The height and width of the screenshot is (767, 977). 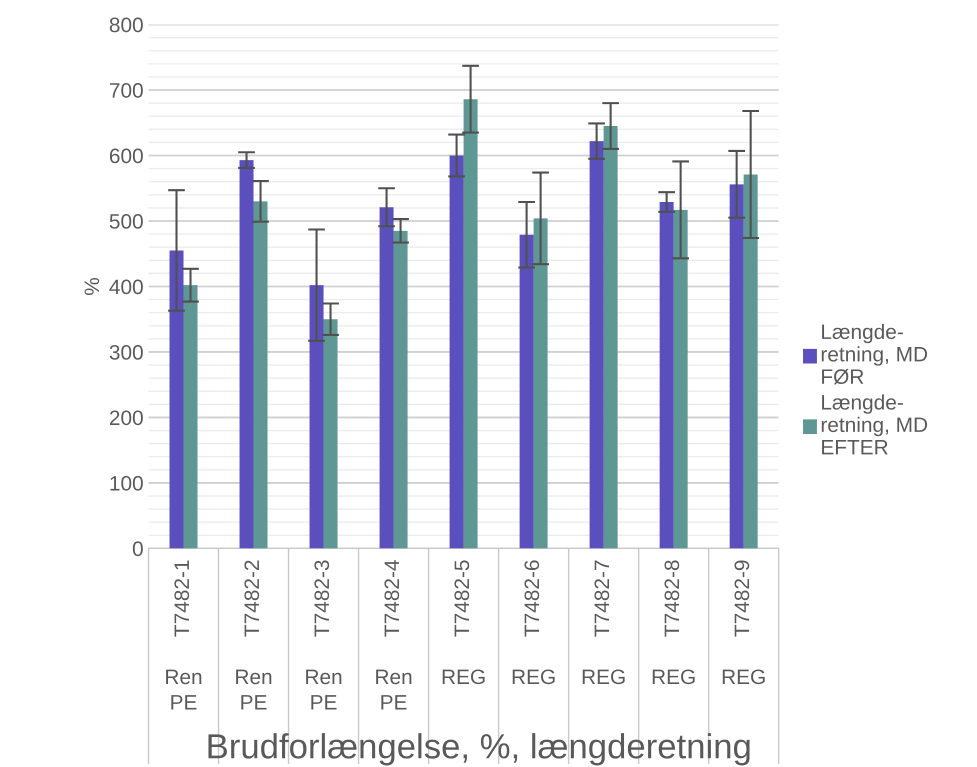 I want to click on y-axis-title: %, so click(x=92, y=286).